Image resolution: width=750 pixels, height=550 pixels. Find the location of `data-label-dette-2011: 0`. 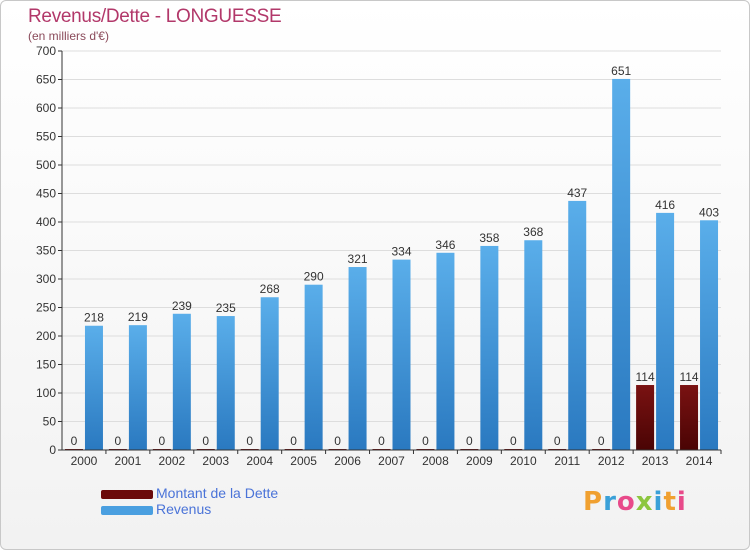

data-label-dette-2011: 0 is located at coordinates (557, 441).